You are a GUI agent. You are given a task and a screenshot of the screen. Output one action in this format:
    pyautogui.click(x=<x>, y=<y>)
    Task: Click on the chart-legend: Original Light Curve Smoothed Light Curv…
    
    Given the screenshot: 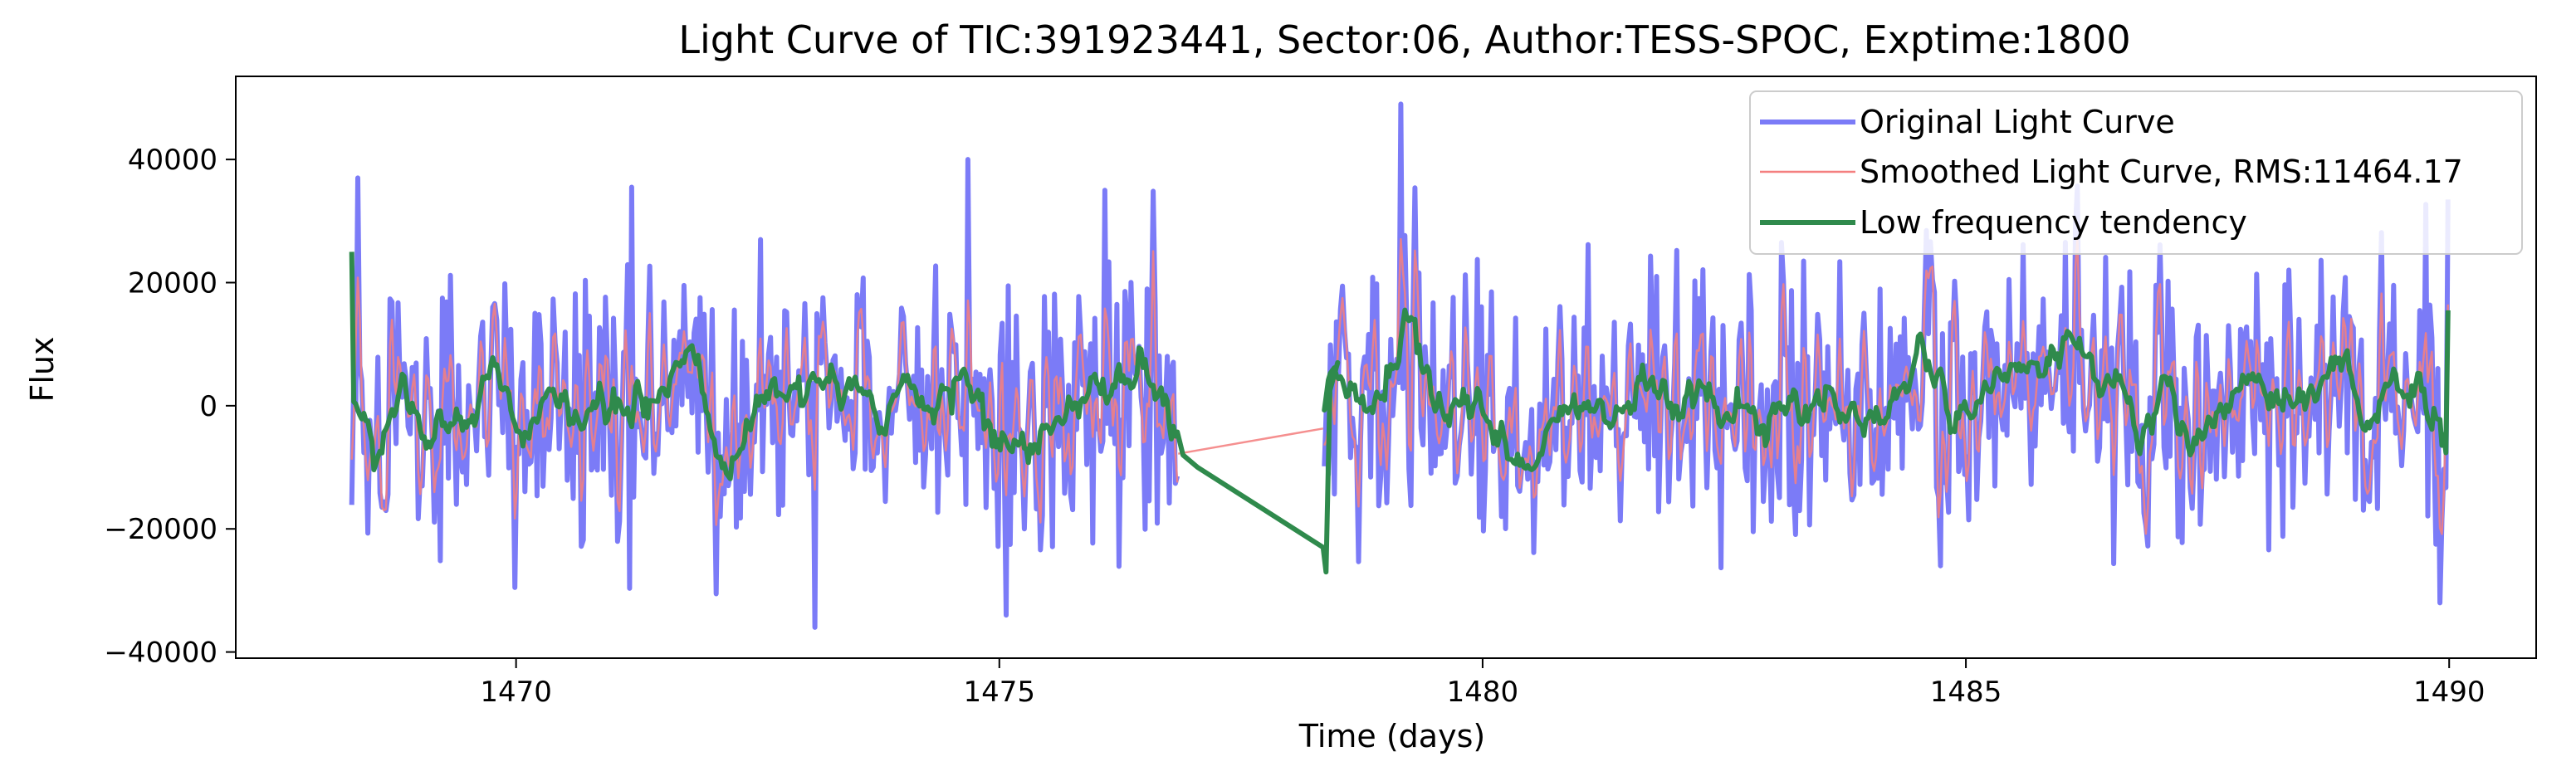 What is the action you would take?
    pyautogui.click(x=2136, y=172)
    